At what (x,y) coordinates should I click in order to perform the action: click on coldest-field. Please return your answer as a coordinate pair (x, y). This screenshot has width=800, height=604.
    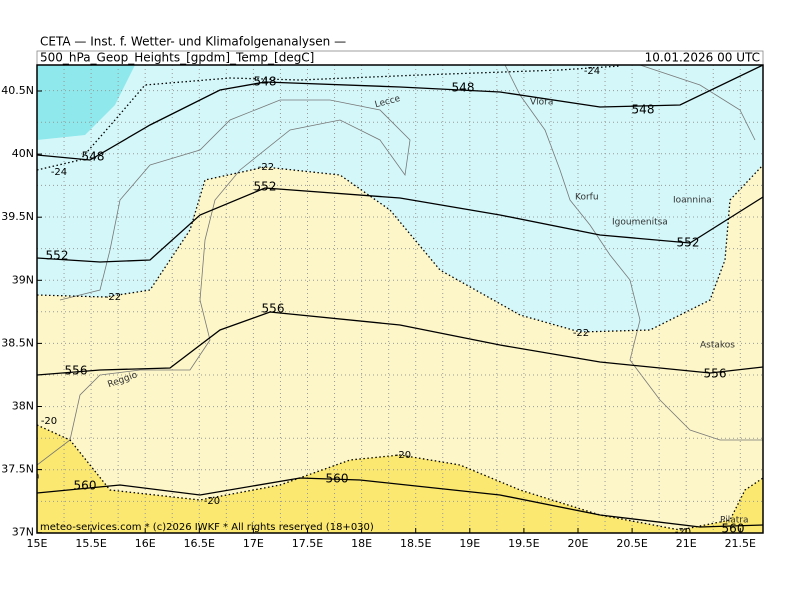
    Looking at the image, I should click on (86, 102).